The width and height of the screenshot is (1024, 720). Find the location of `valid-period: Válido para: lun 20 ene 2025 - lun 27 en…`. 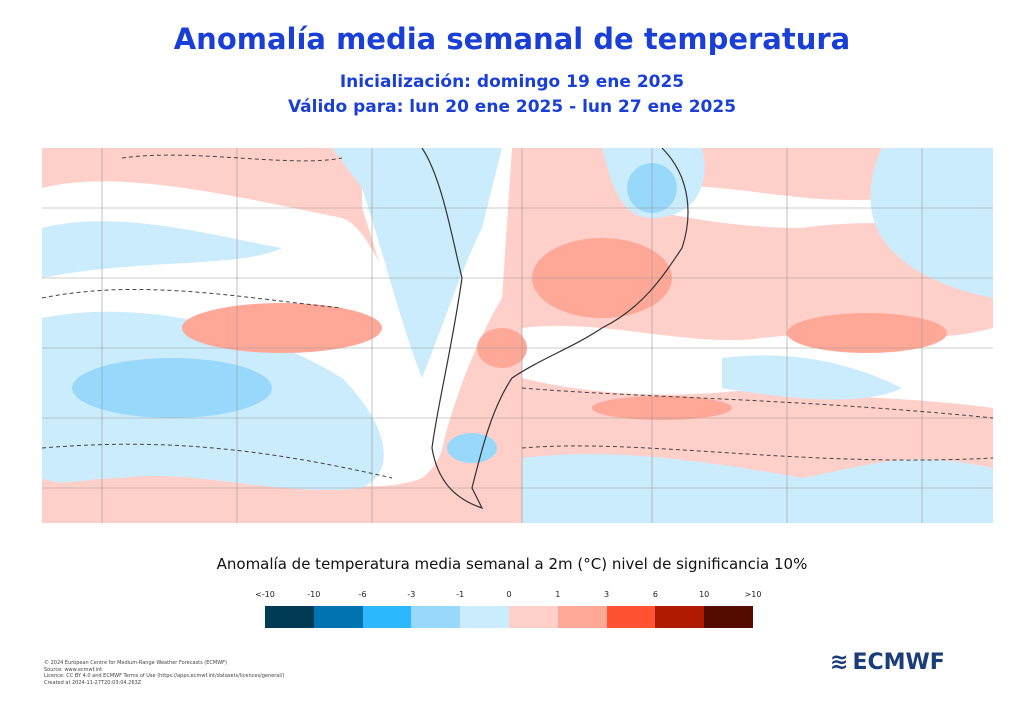

valid-period: Válido para: lun 20 ene 2025 - lun 27 en… is located at coordinates (512, 107).